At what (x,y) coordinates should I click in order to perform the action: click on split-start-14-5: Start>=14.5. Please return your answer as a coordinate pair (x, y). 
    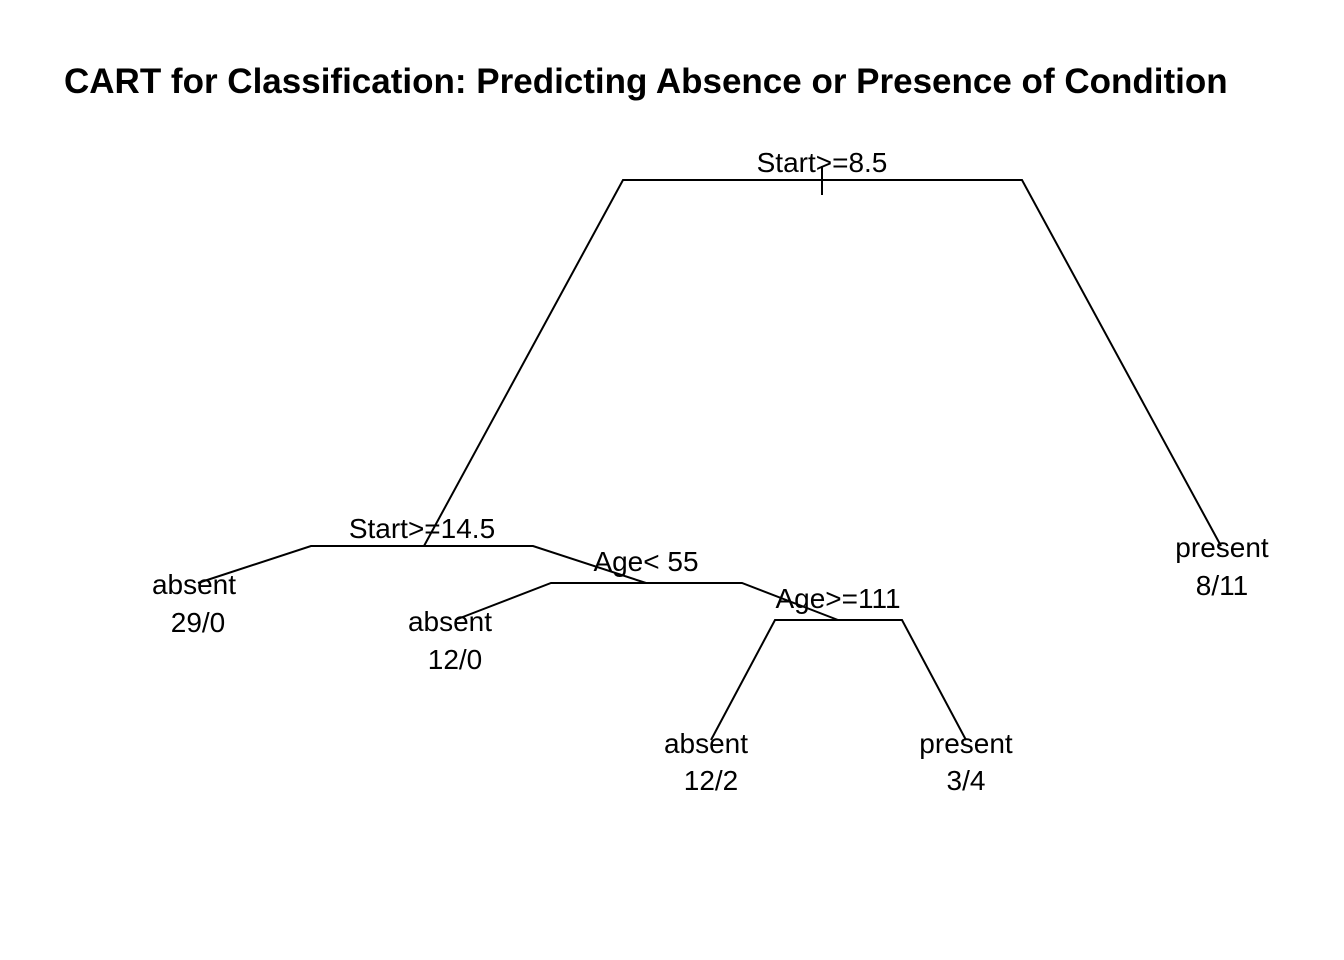
    Looking at the image, I should click on (422, 548).